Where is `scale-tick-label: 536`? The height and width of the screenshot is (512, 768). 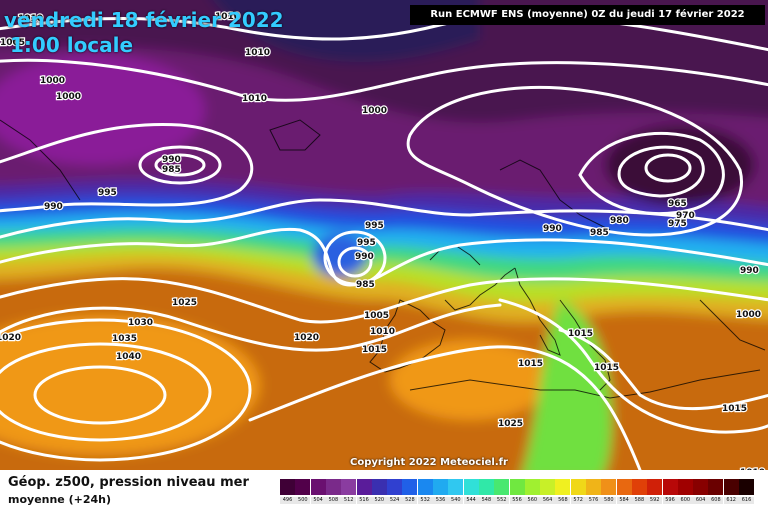 scale-tick-label: 536 is located at coordinates (440, 500).